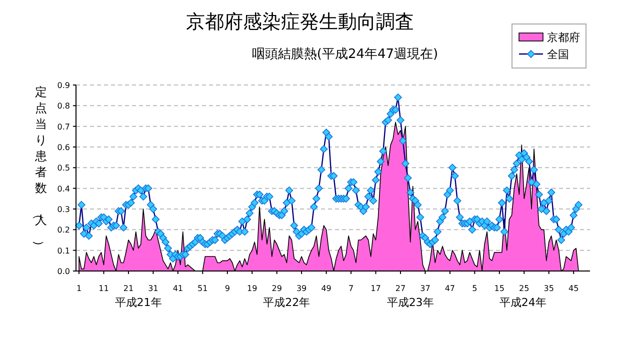 This screenshot has height=348, width=632. I want to click on y-tick-label: 0.3, so click(63, 209).